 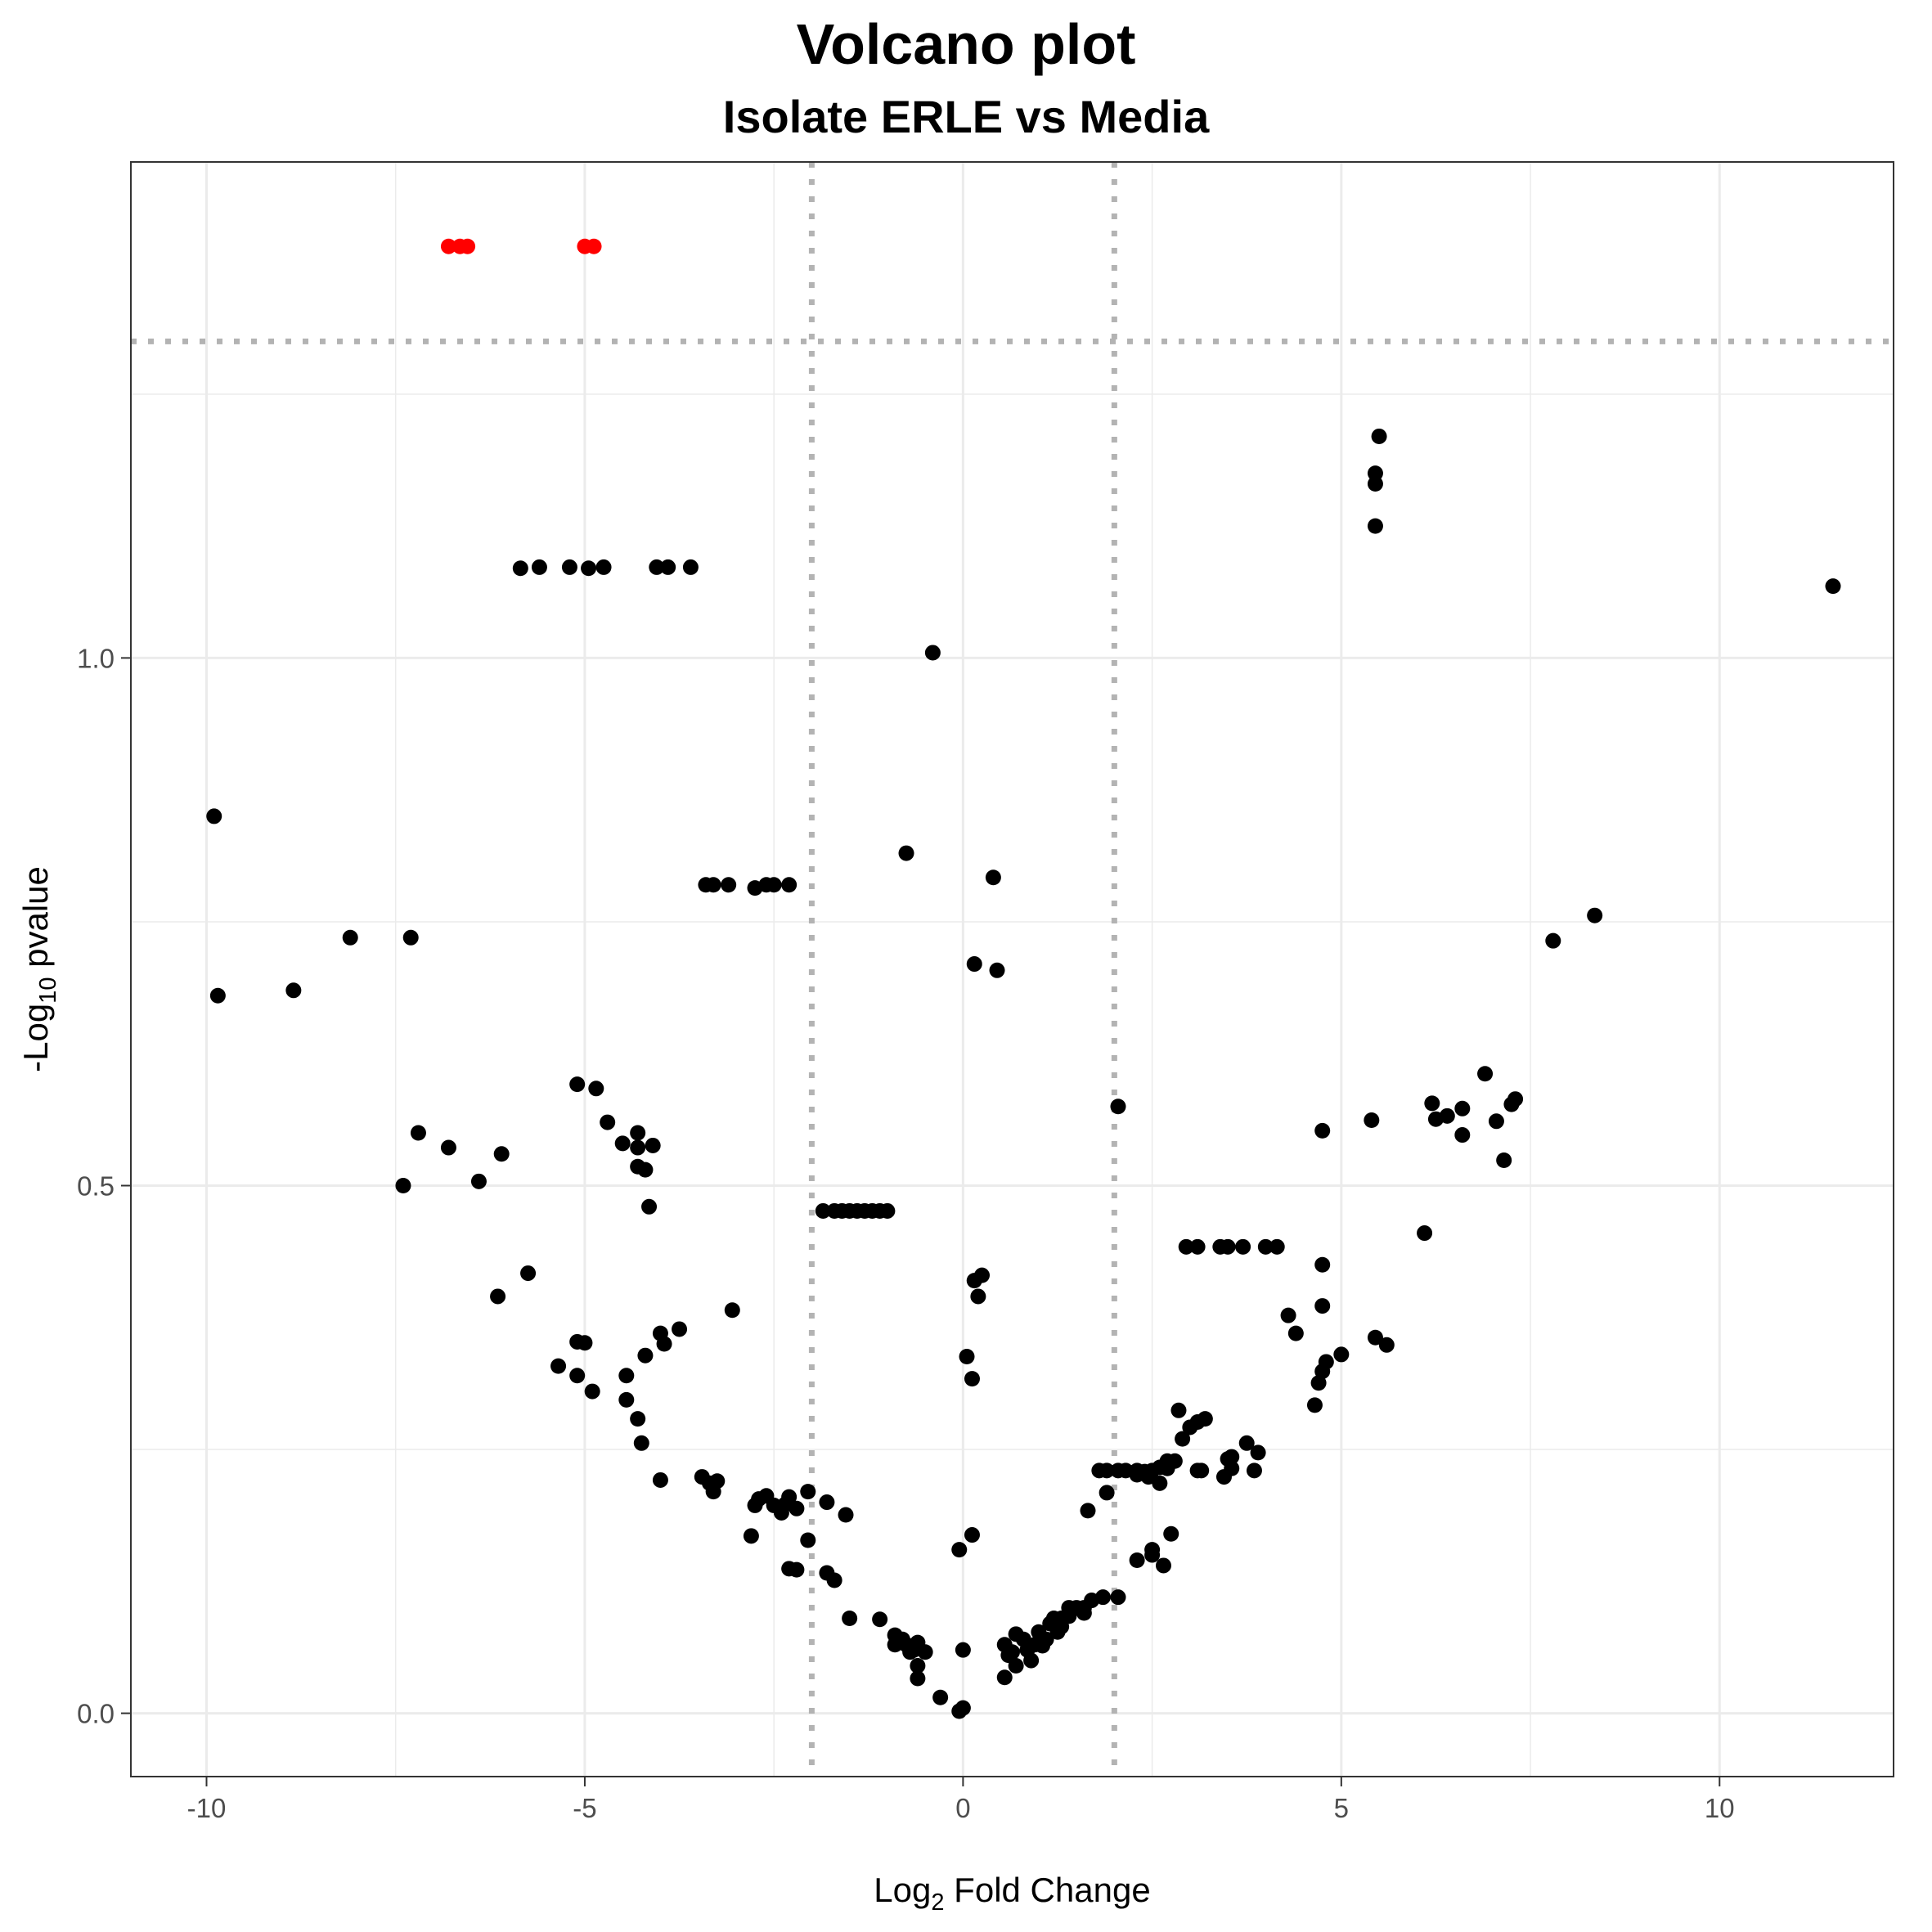 I want to click on y-axis: 0.0 0.5 1.0, so click(x=104, y=1186).